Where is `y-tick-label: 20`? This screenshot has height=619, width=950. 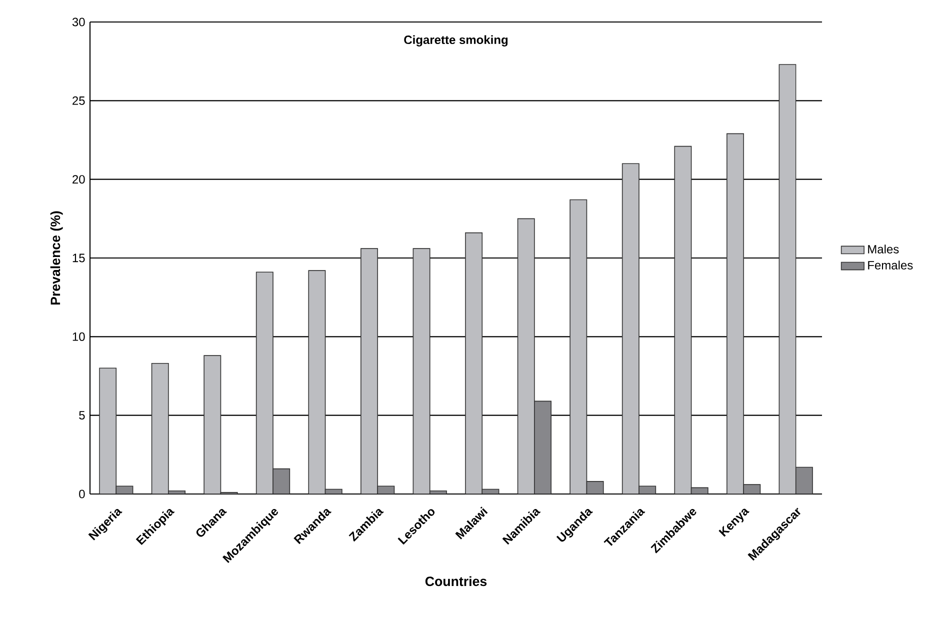
y-tick-label: 20 is located at coordinates (78, 179).